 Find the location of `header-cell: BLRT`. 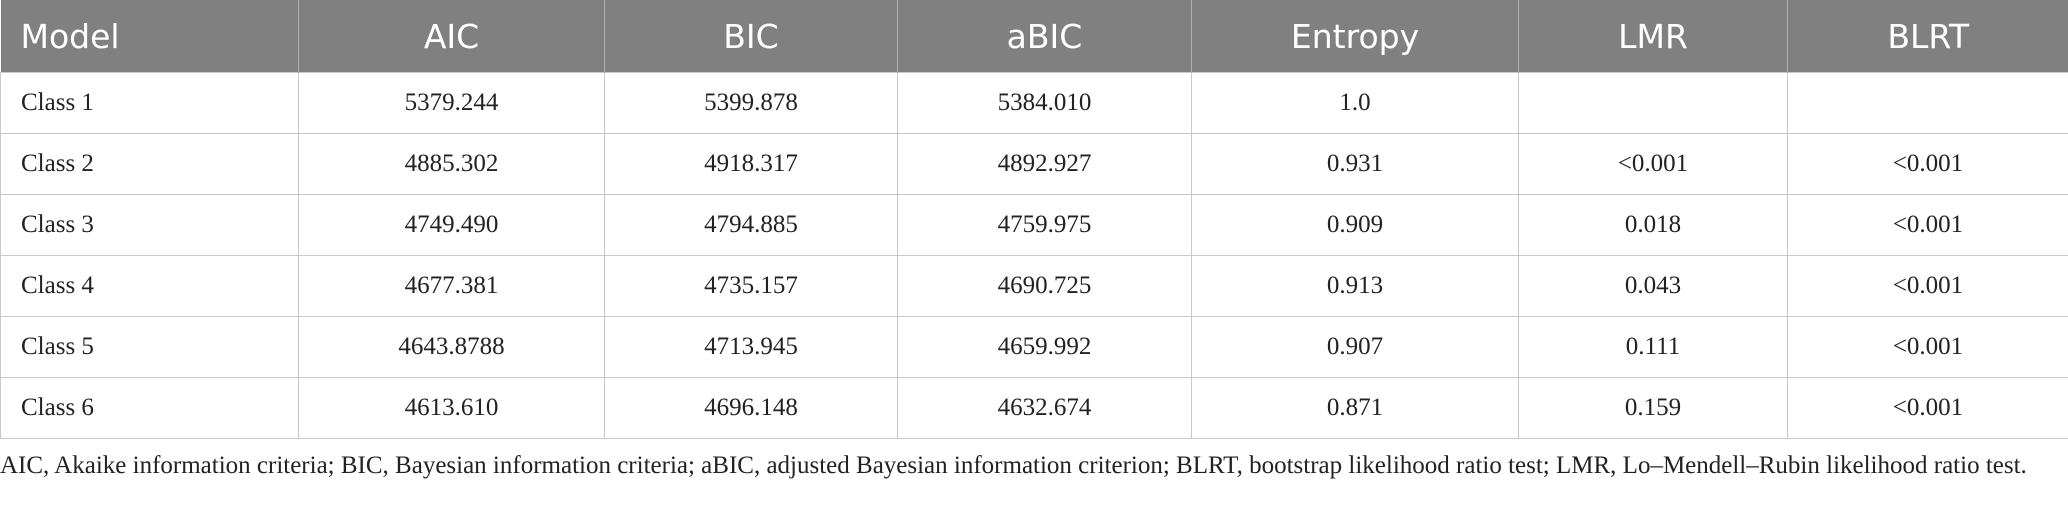

header-cell: BLRT is located at coordinates (1927, 36).